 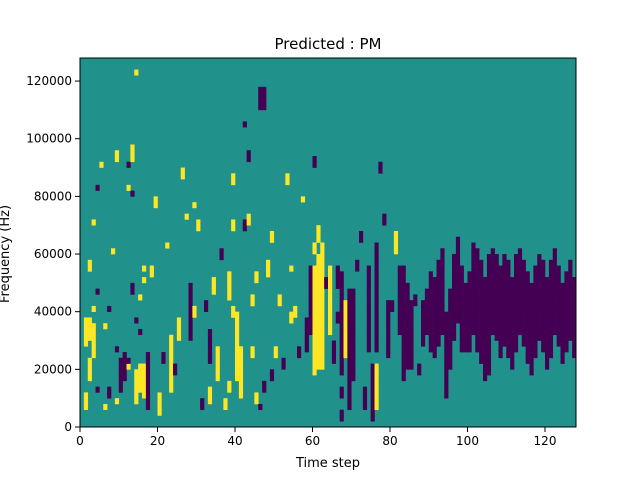 What do you see at coordinates (467, 441) in the screenshot?
I see `x-tick-label: 100` at bounding box center [467, 441].